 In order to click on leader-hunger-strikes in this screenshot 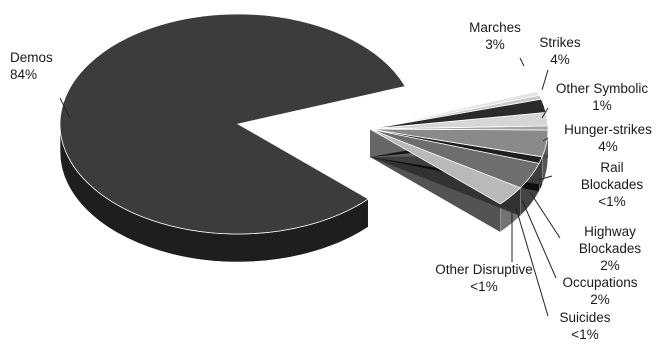, I will do `click(545, 139)`.